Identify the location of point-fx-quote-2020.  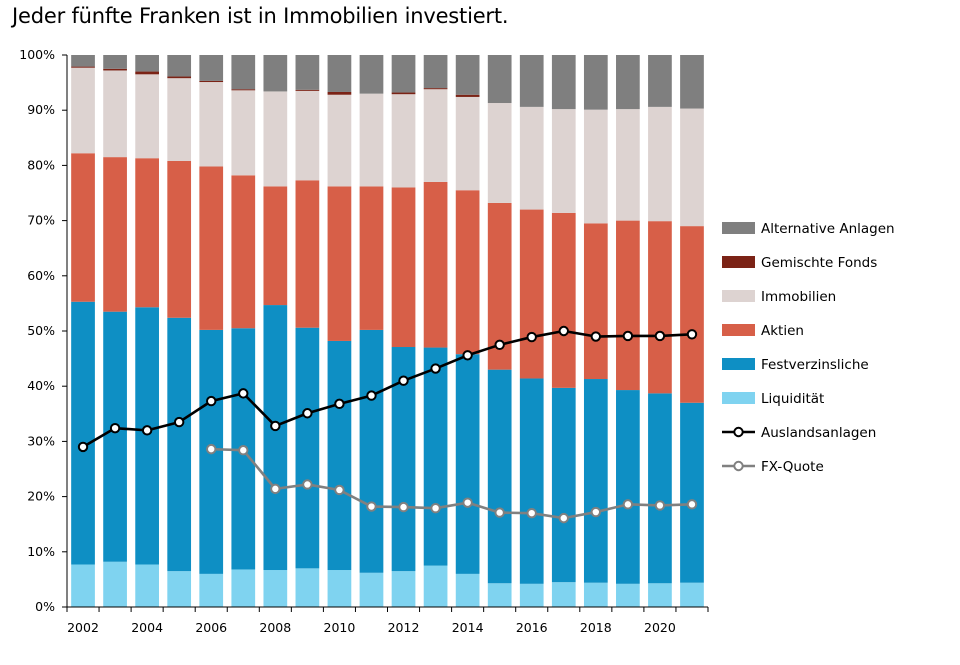
(660, 505).